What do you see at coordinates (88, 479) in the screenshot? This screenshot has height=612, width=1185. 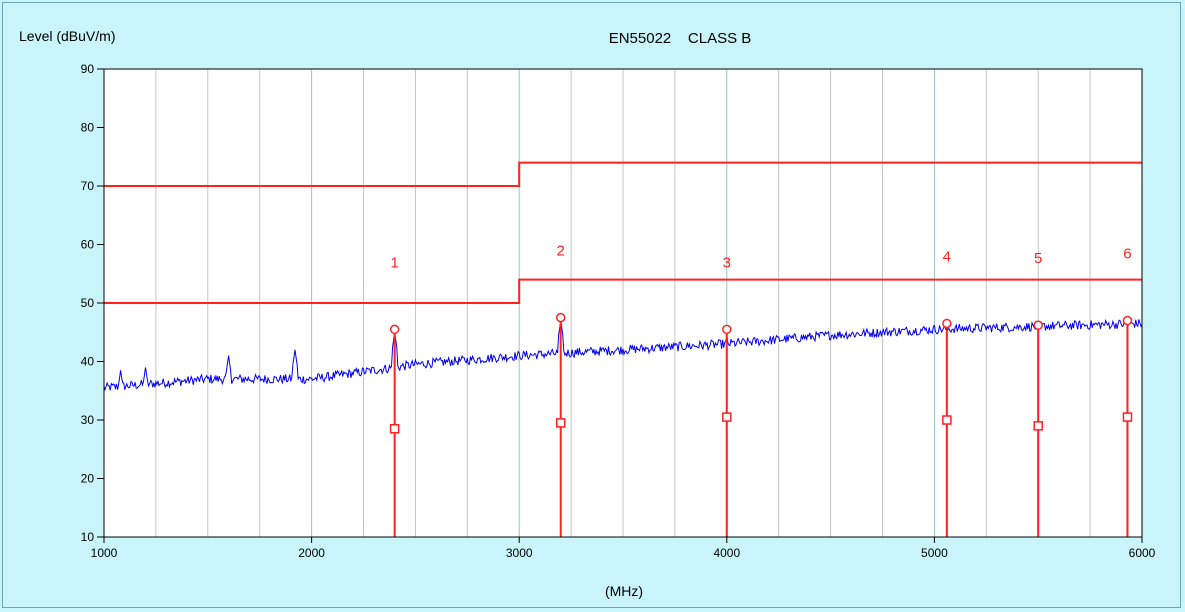 I see `y-tick-label: 20` at bounding box center [88, 479].